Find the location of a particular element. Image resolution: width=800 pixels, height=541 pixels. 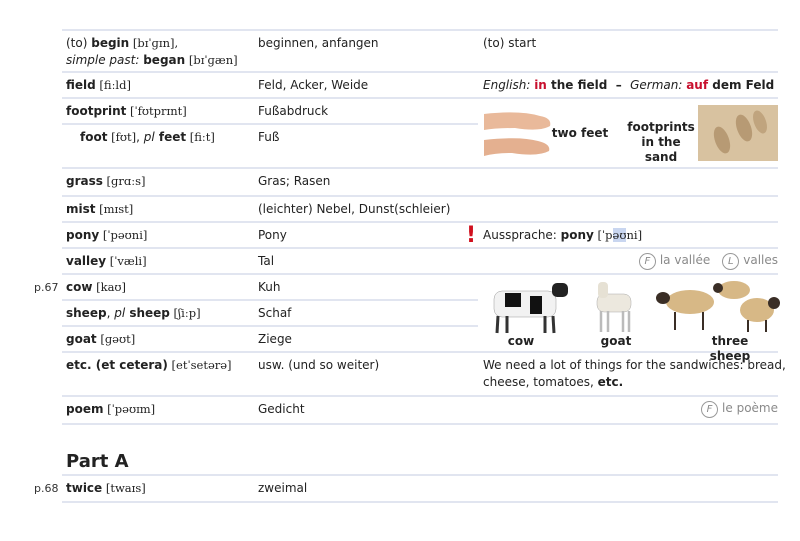

text-segment: [fiːld] is located at coordinates (113, 85).